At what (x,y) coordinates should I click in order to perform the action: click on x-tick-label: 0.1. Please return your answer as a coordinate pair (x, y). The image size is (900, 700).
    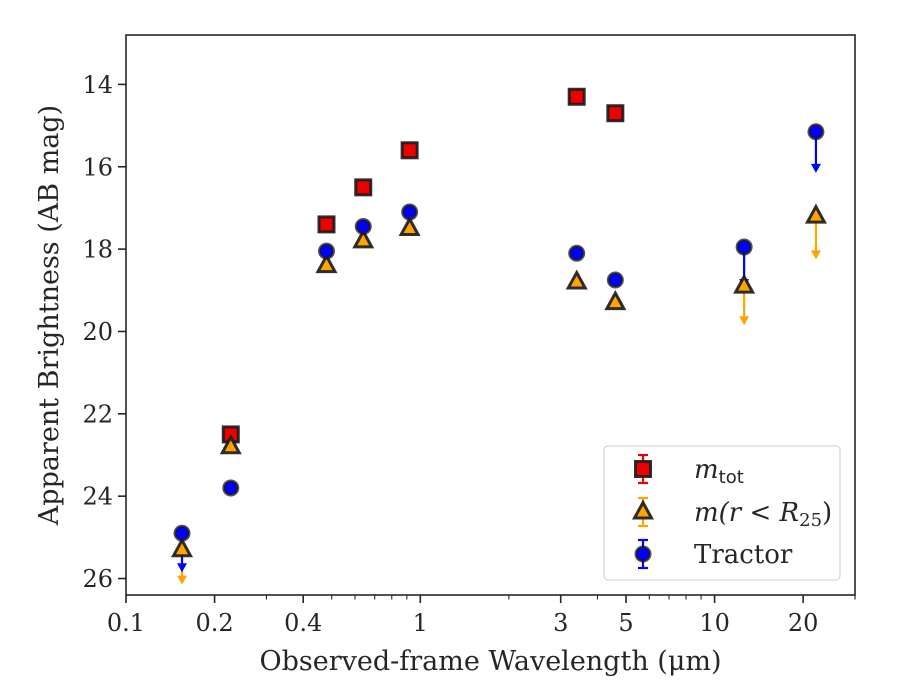
    Looking at the image, I should click on (126, 623).